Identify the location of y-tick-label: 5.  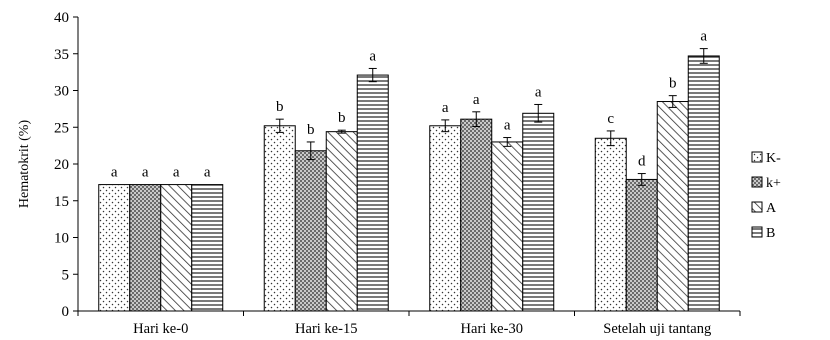
(66, 275).